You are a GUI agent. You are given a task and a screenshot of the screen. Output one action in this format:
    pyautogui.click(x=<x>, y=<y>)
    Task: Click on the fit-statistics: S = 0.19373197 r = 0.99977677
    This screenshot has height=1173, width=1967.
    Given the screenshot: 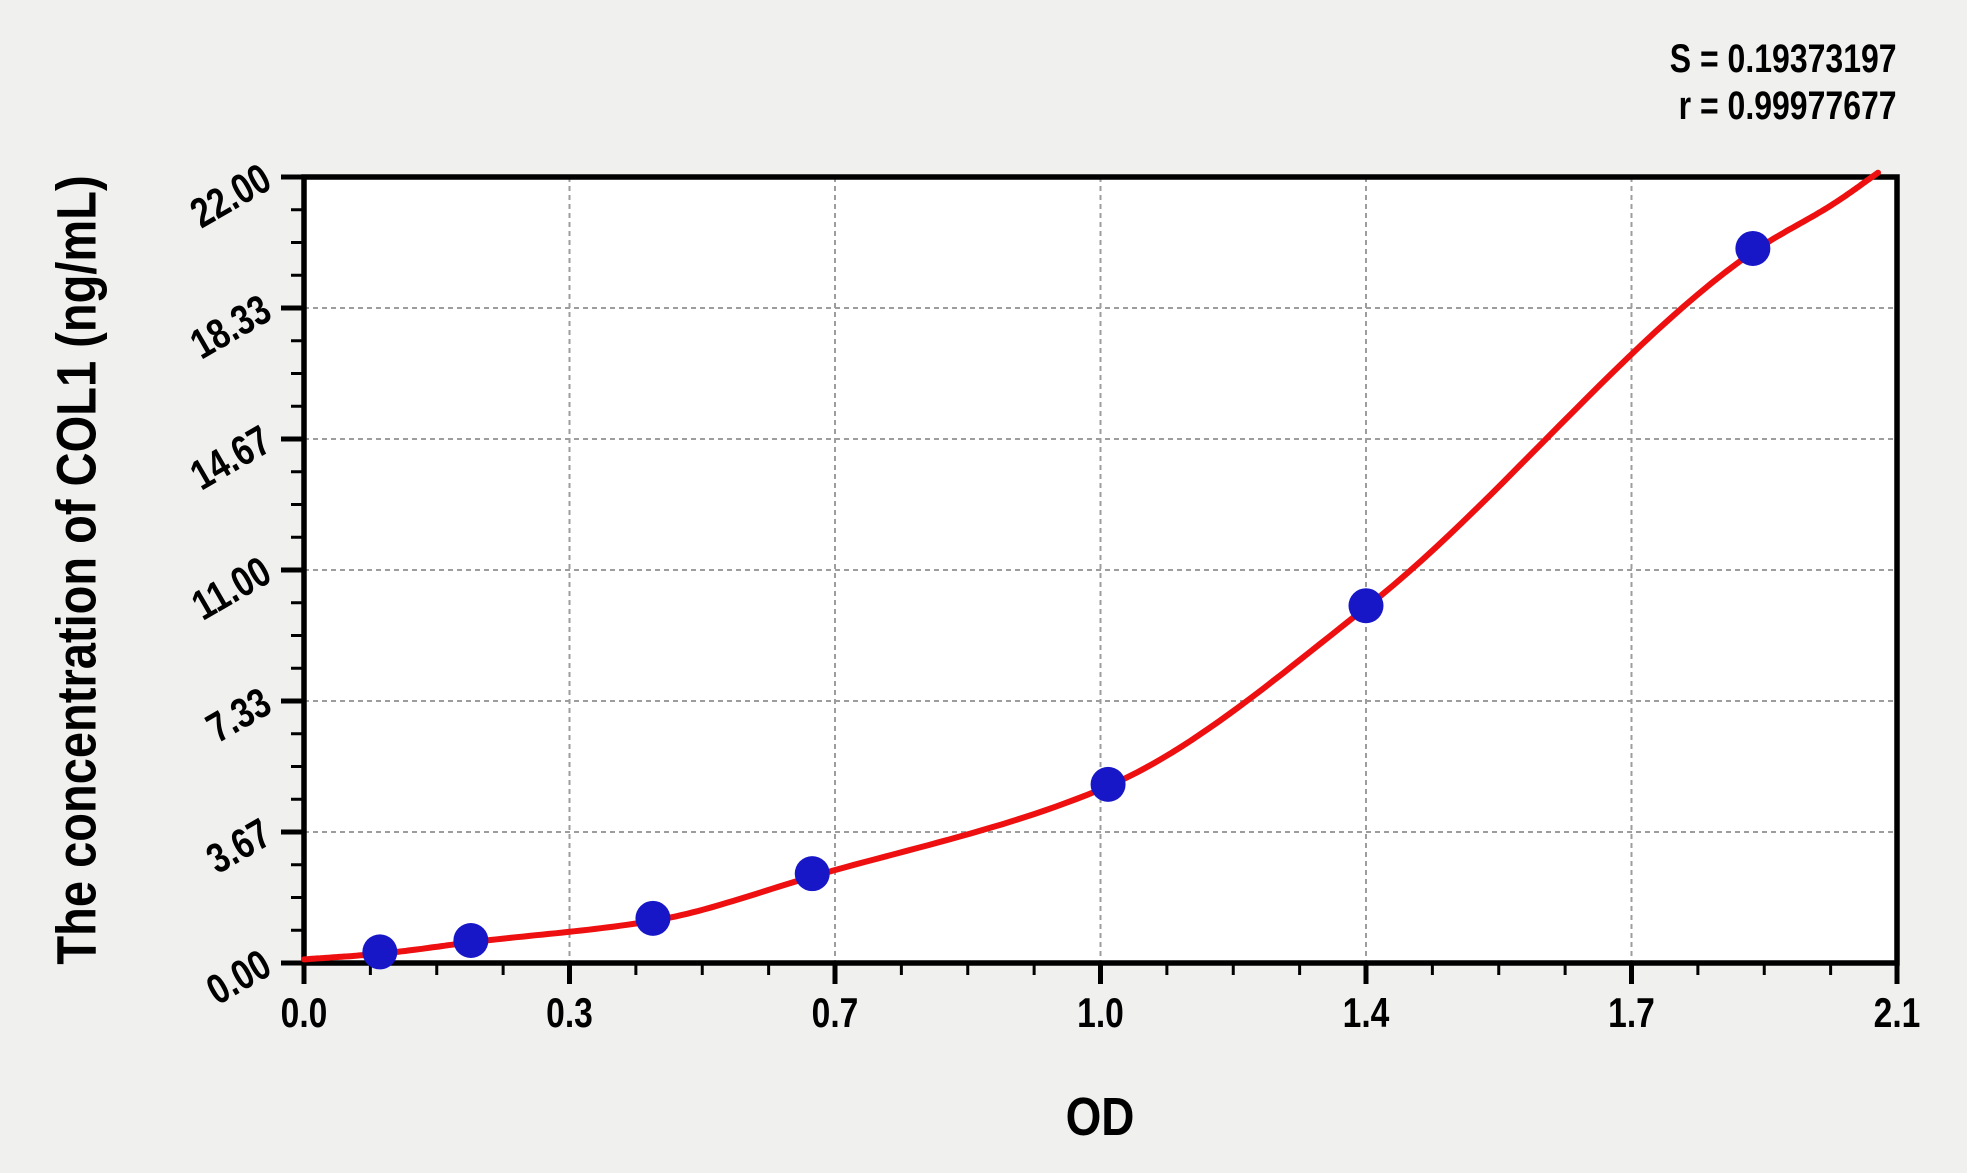 What is the action you would take?
    pyautogui.click(x=1783, y=83)
    